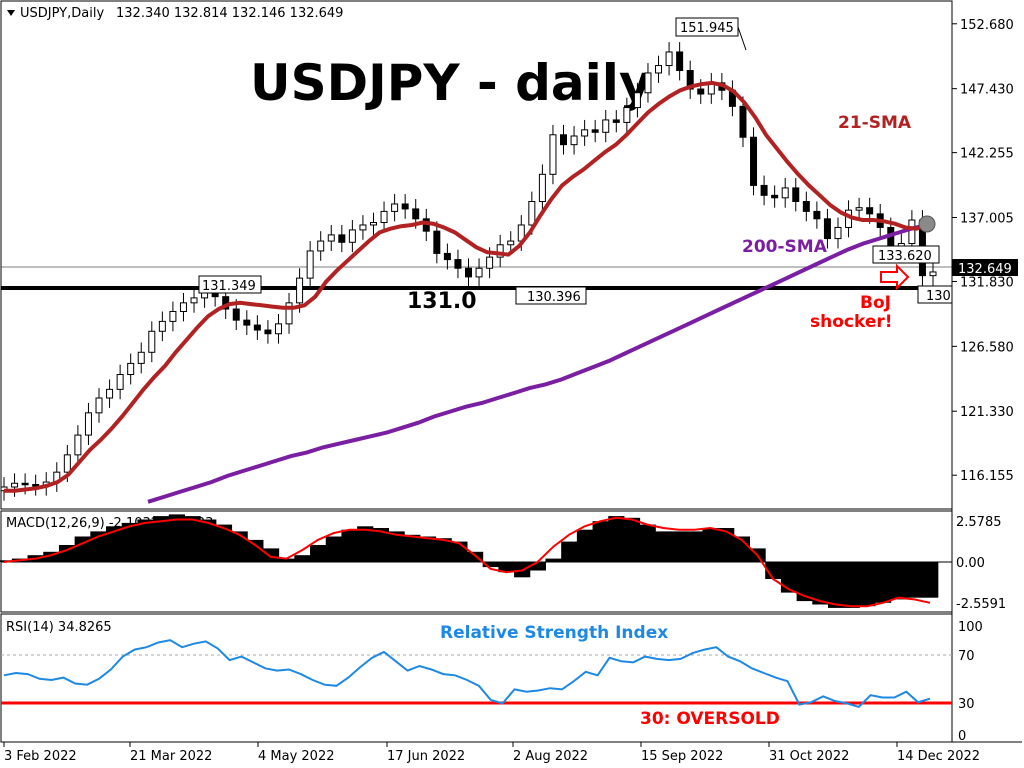  What do you see at coordinates (809, 756) in the screenshot?
I see `x-tick-label: 31 Oct 2022` at bounding box center [809, 756].